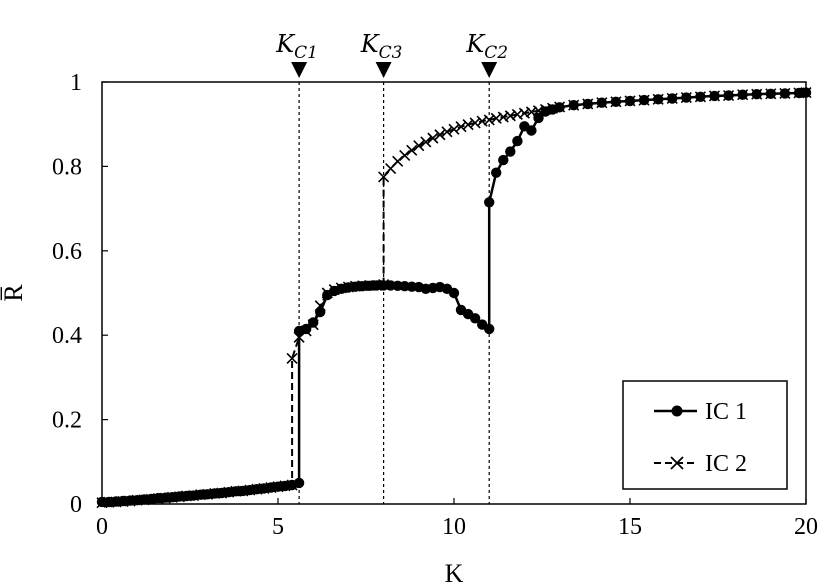  I want to click on legend-ic2-label: IC 2, so click(726, 464).